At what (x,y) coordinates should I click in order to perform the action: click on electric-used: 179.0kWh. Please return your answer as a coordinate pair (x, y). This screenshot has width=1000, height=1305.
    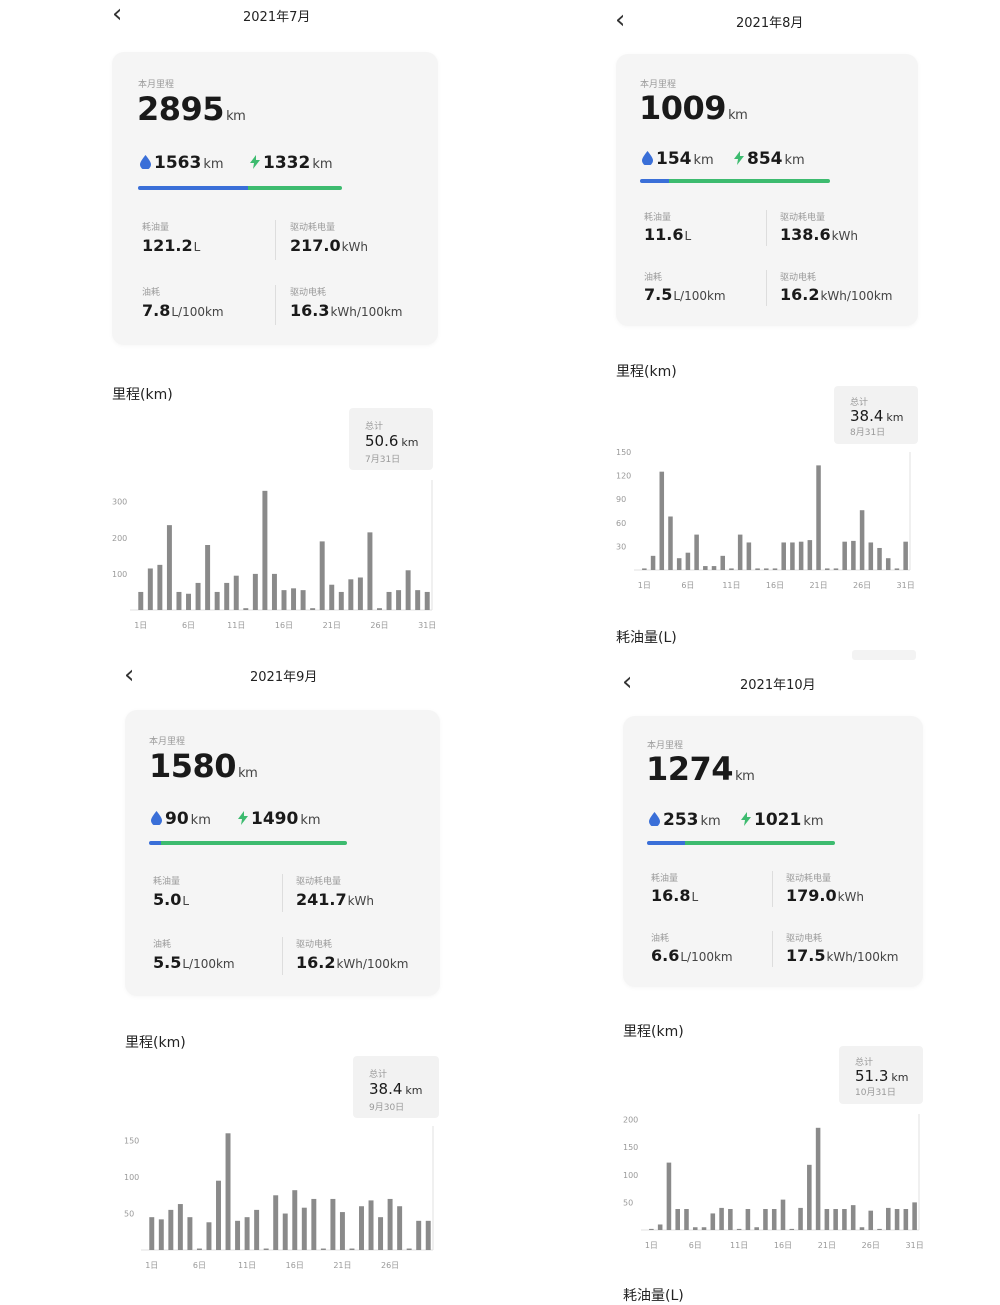
    Looking at the image, I should click on (825, 895).